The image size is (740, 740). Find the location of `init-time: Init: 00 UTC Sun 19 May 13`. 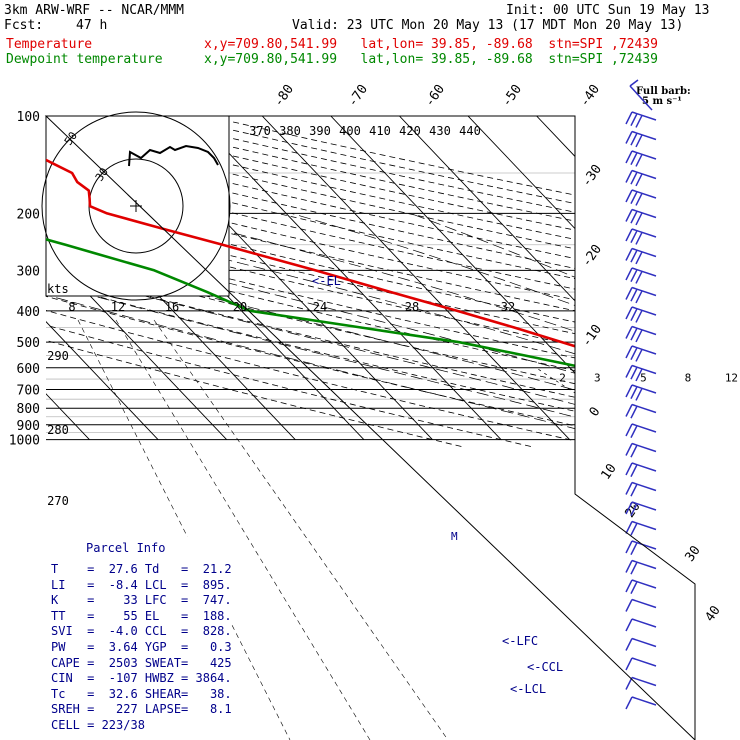

init-time: Init: 00 UTC Sun 19 May 13 is located at coordinates (608, 10).